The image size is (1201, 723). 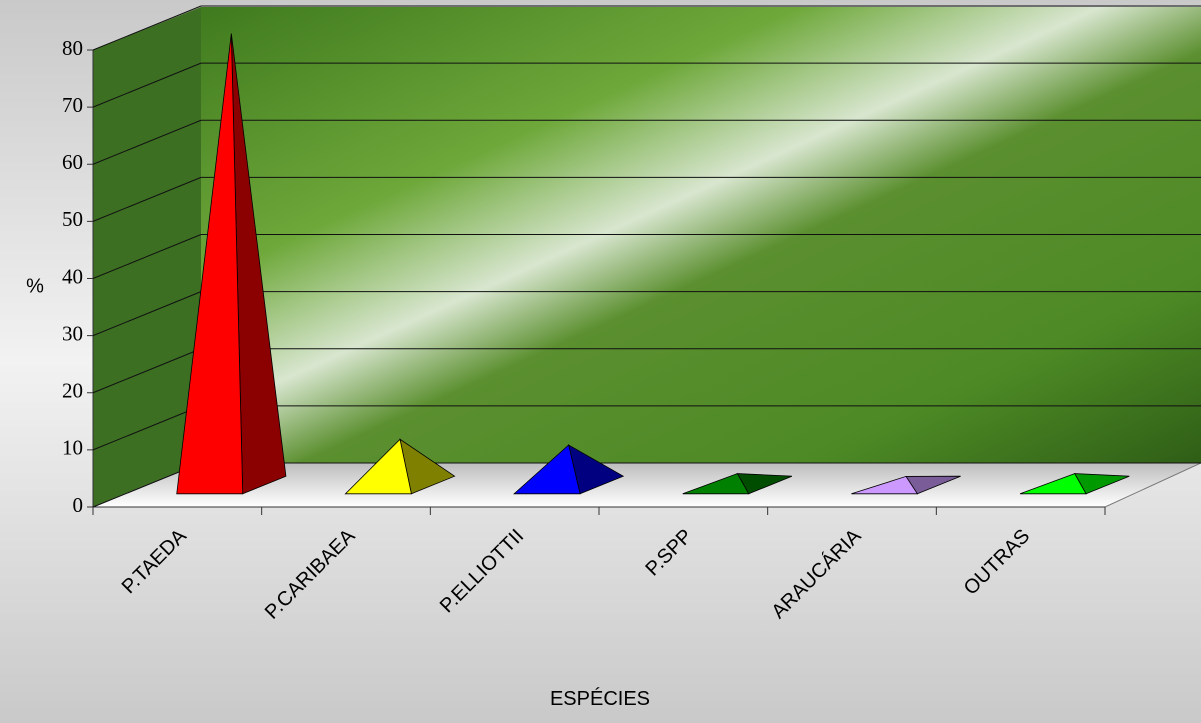 I want to click on y-tick-label: 60, so click(x=72, y=162).